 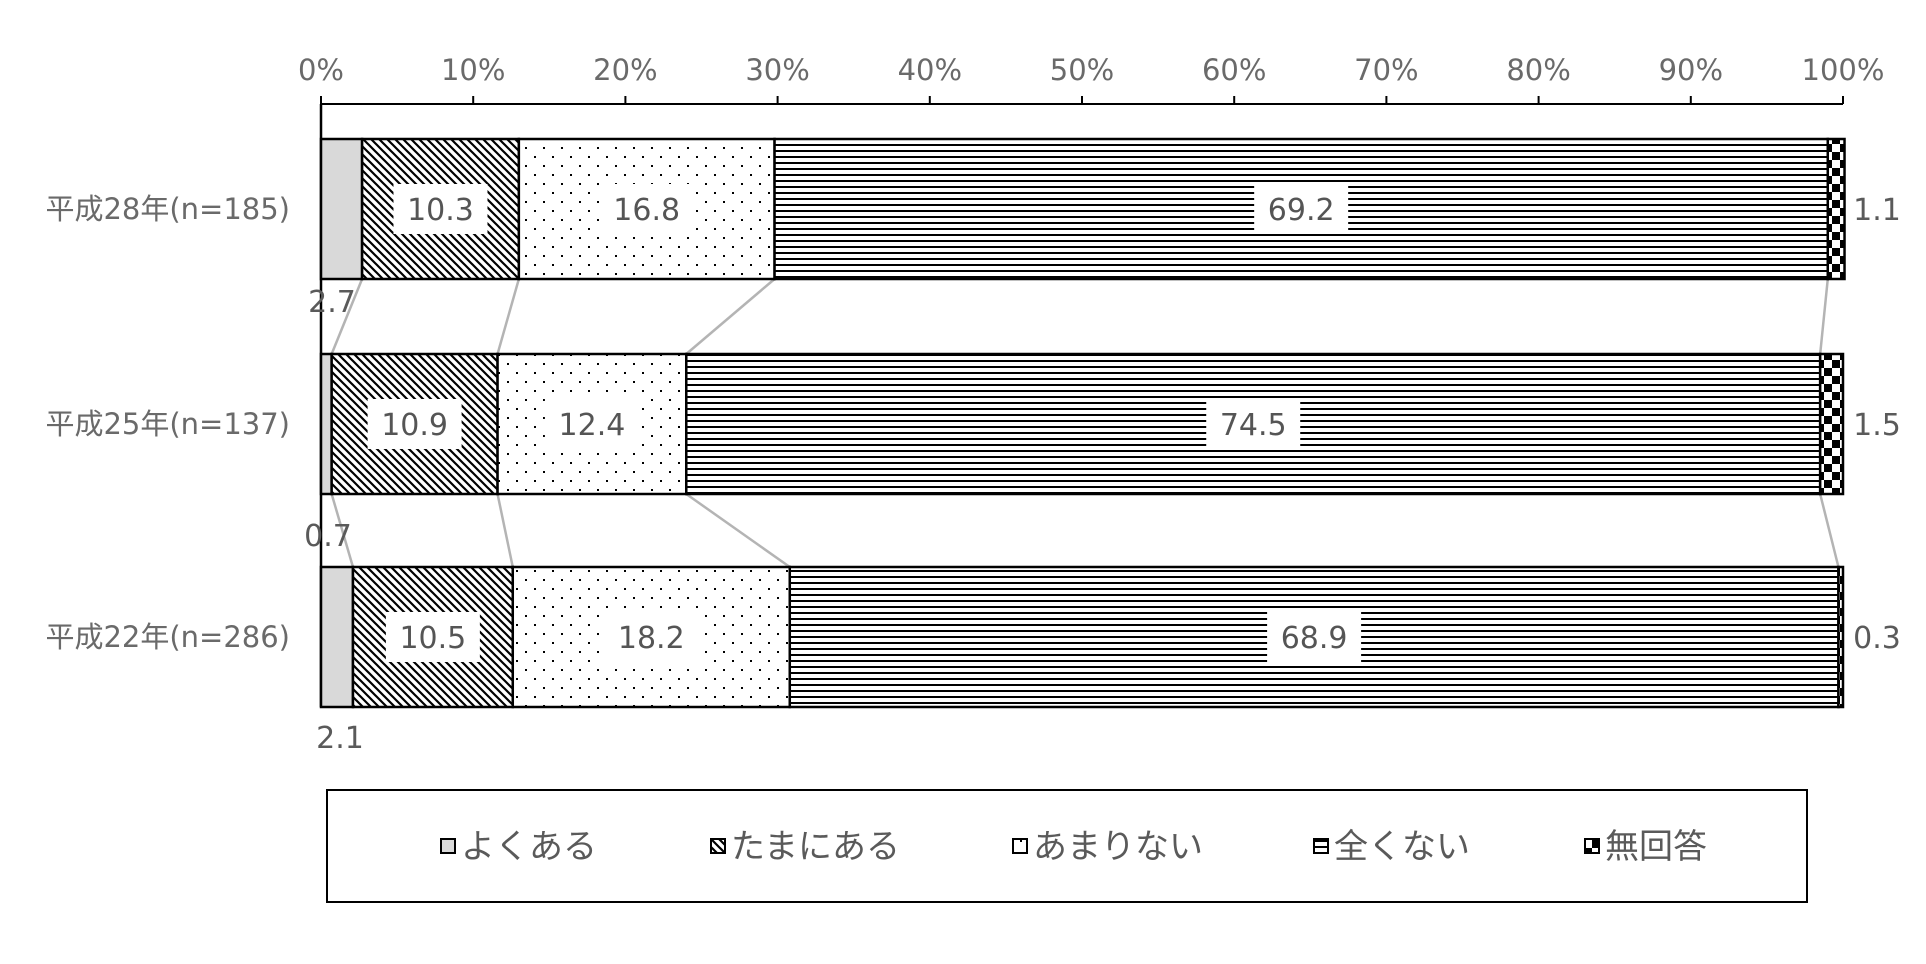 I want to click on data-label: 10.5, so click(x=432, y=638).